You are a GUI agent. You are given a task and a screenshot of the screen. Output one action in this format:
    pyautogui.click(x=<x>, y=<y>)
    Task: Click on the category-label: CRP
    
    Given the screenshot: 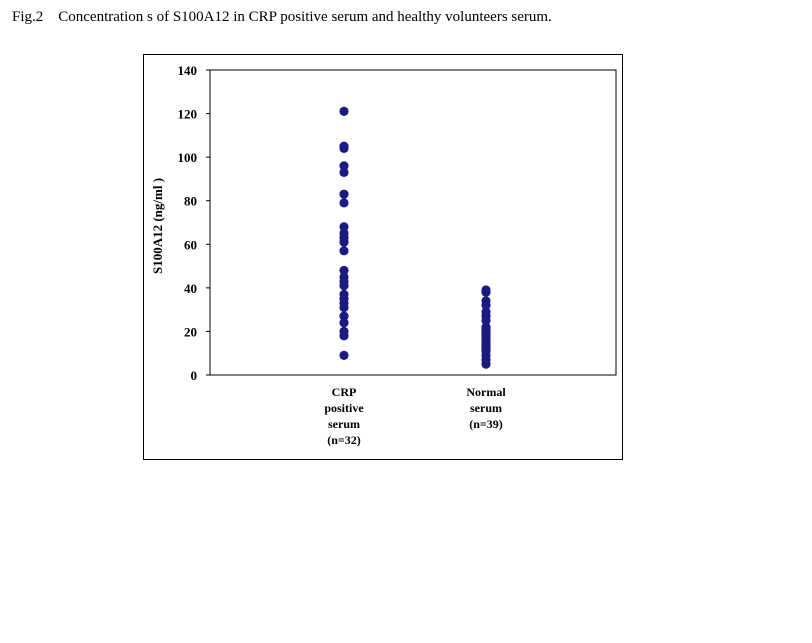 What is the action you would take?
    pyautogui.click(x=344, y=392)
    